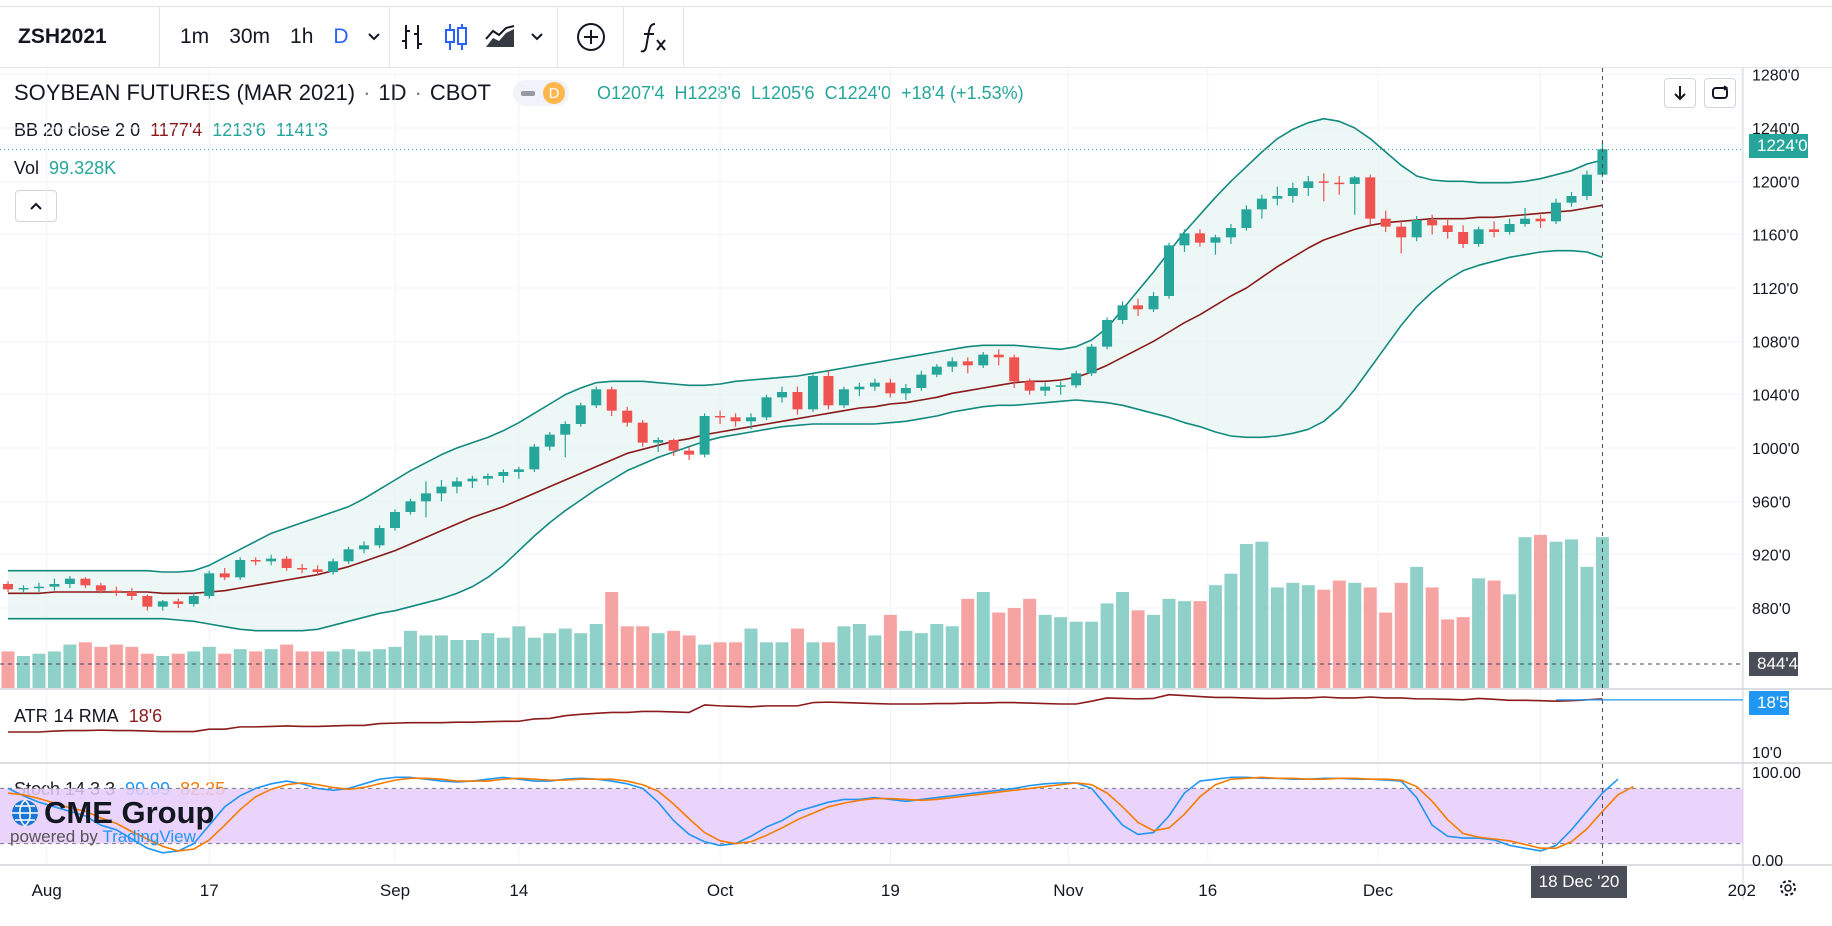  I want to click on settings-gear-icon, so click(1788, 888).